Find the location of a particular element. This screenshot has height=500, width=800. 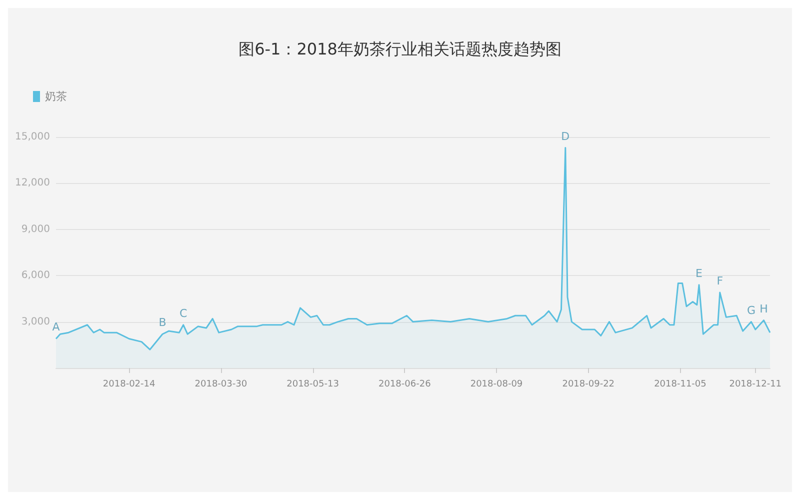

chart-title: 图6-1：2018年奶茶行业相关话题热度趋势图 is located at coordinates (400, 49).